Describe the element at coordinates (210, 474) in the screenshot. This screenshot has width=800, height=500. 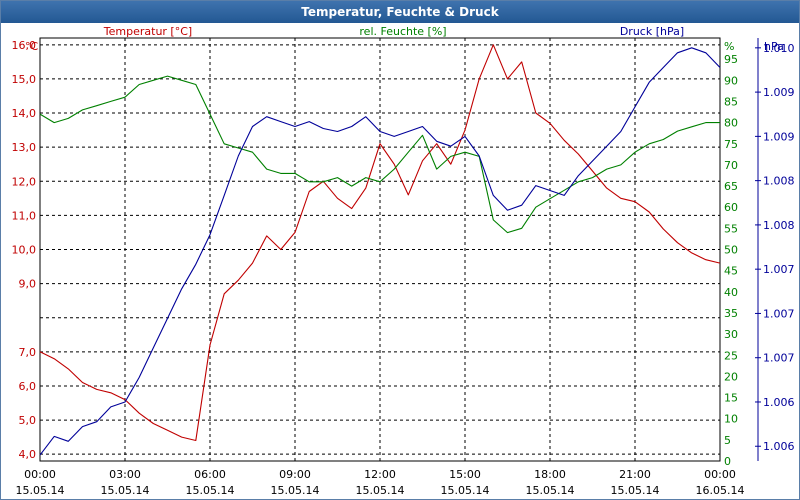
I see `x-tick-time-label: 06:00` at that location.